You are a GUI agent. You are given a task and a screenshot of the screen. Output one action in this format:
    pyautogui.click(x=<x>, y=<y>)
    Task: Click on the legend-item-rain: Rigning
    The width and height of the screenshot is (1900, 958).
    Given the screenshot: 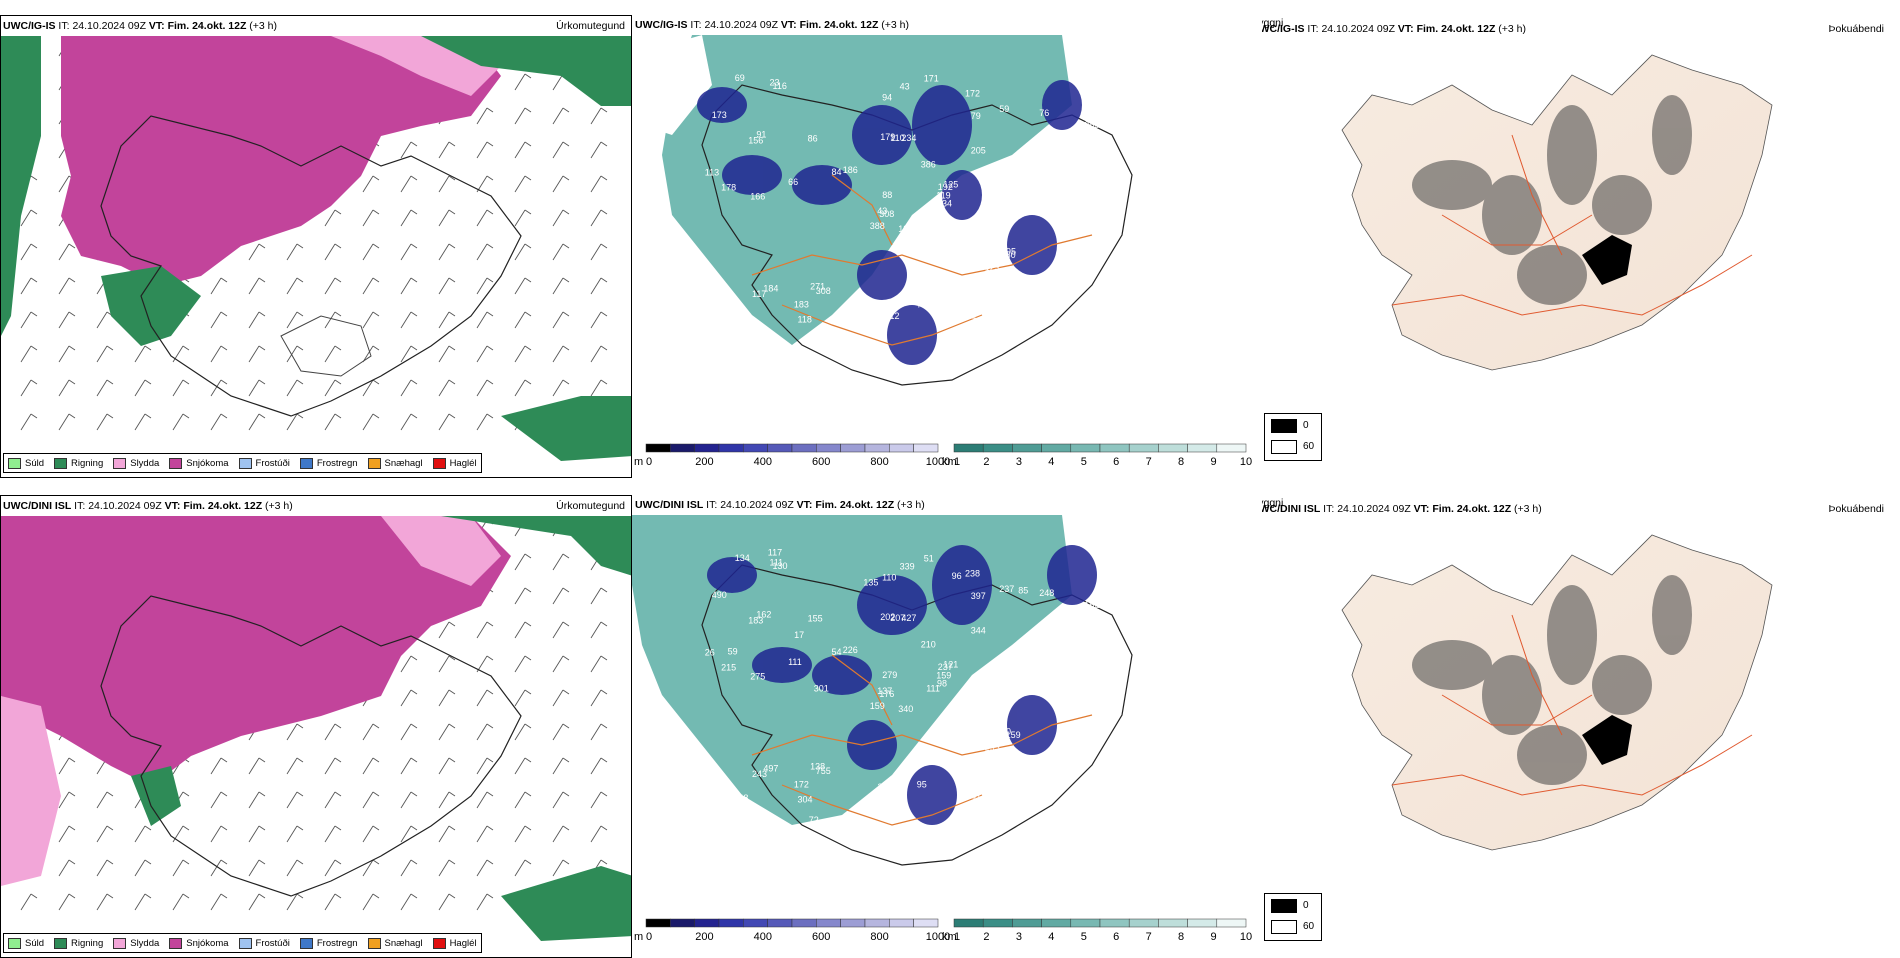 What is the action you would take?
    pyautogui.click(x=78, y=463)
    